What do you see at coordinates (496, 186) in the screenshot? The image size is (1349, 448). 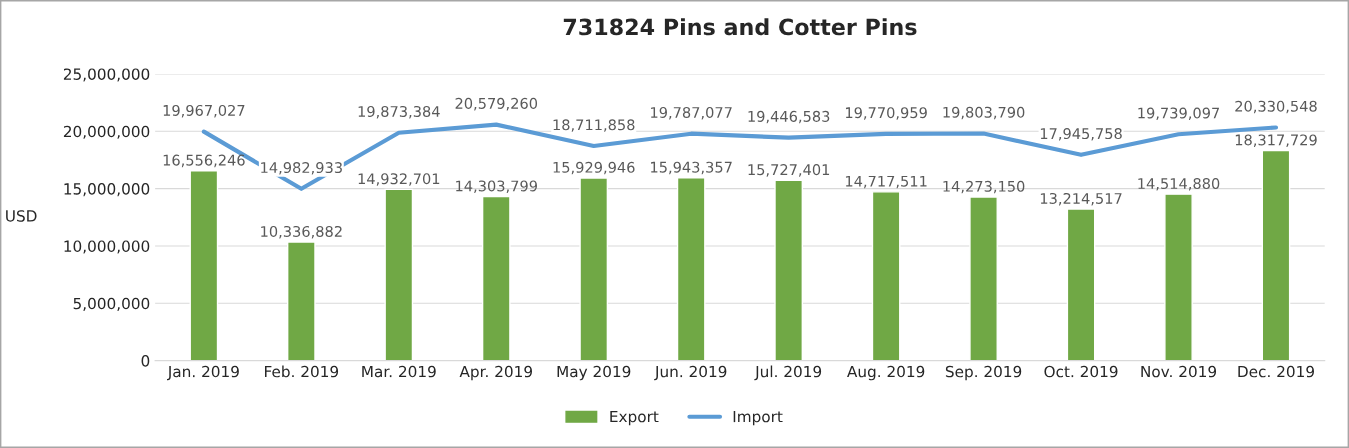 I see `data-label: 14,303,799` at bounding box center [496, 186].